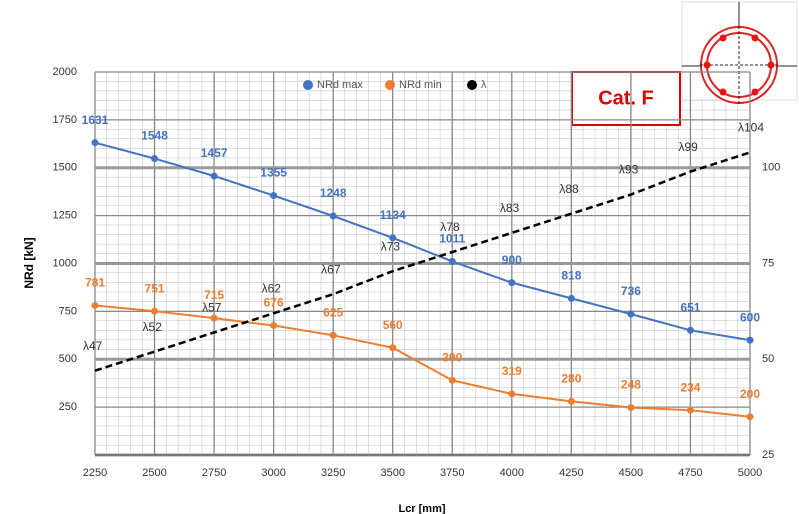 The image size is (799, 514). What do you see at coordinates (768, 263) in the screenshot?
I see `y2-tick-label: 75` at bounding box center [768, 263].